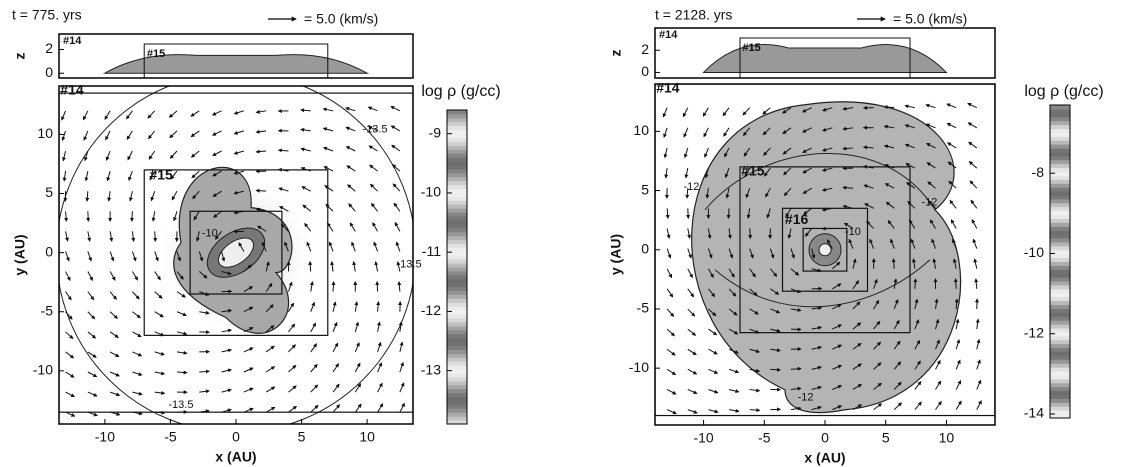  Describe the element at coordinates (824, 458) in the screenshot. I see `x-axis-label: x (AU)` at that location.